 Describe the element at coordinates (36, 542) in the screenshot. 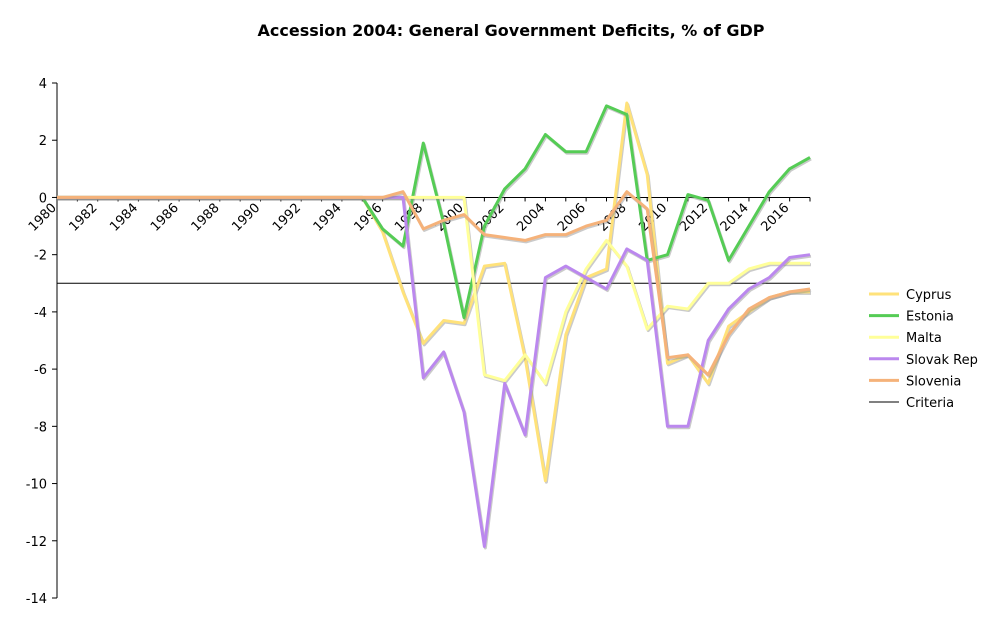

I see `y-tick-label: -12` at that location.